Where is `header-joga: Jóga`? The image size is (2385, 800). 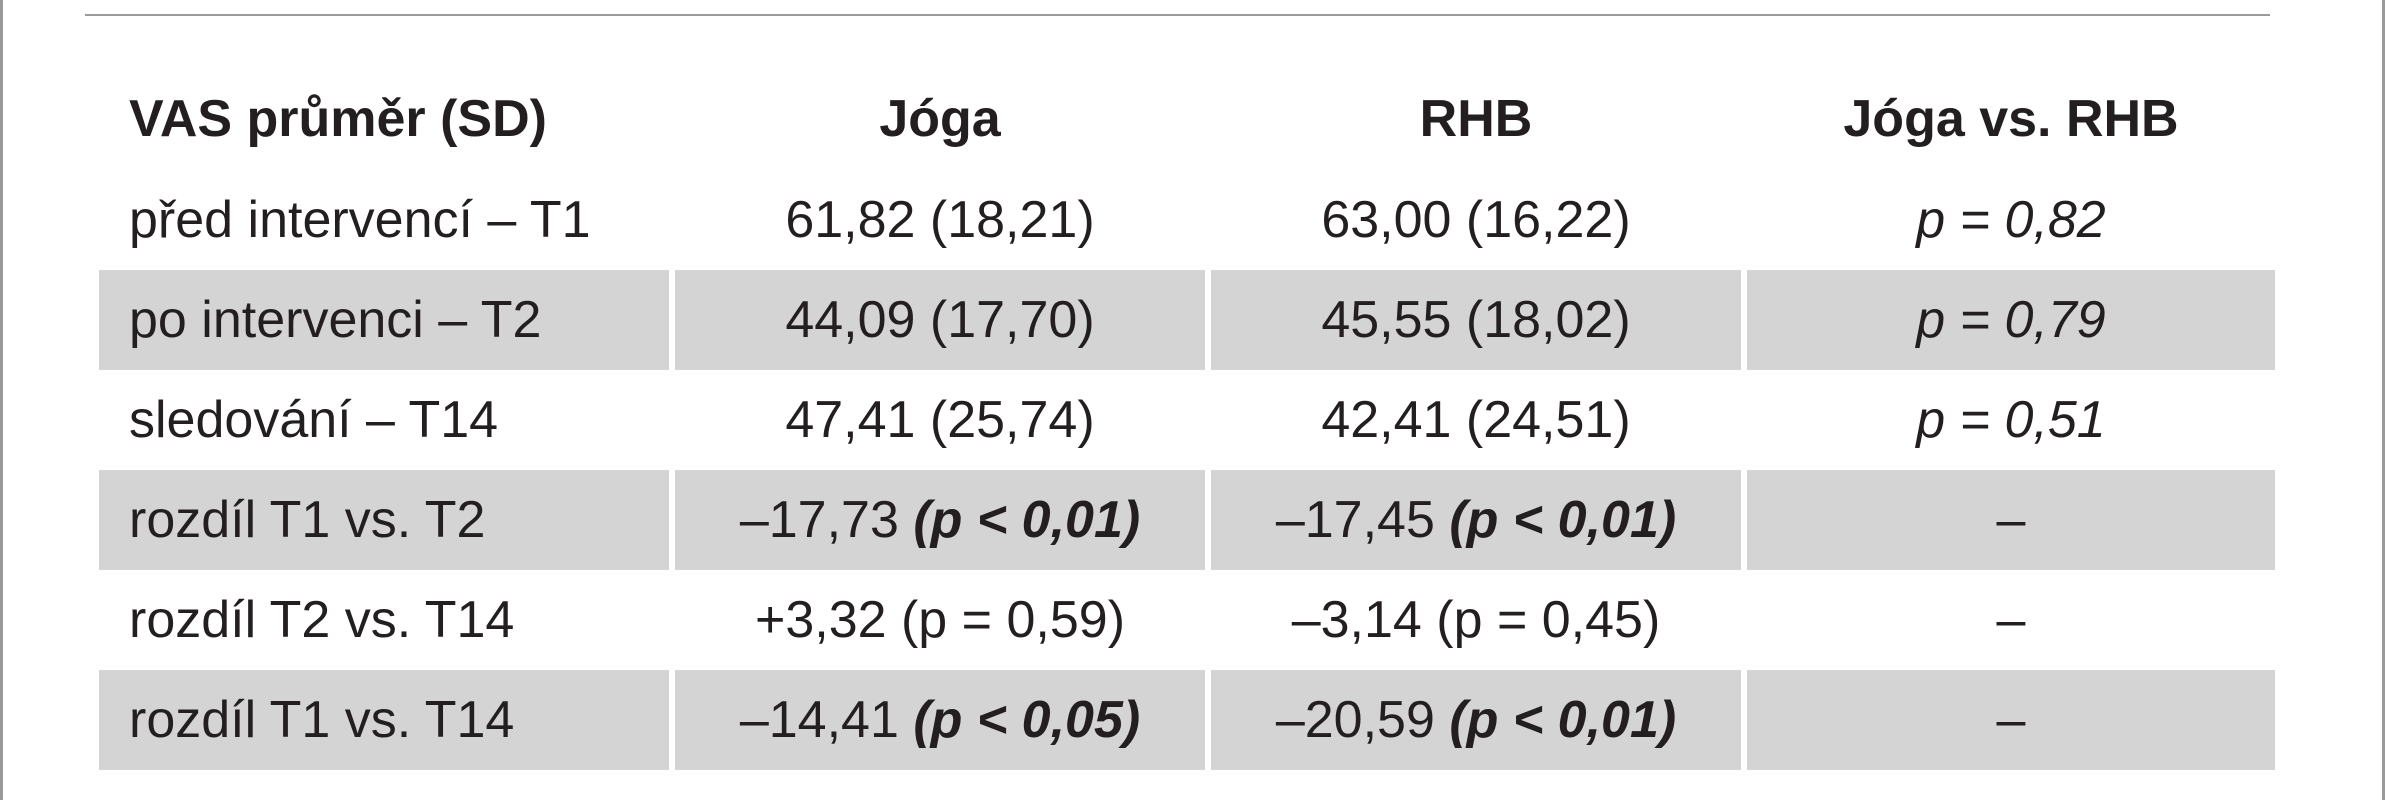
header-joga: Jóga is located at coordinates (940, 119).